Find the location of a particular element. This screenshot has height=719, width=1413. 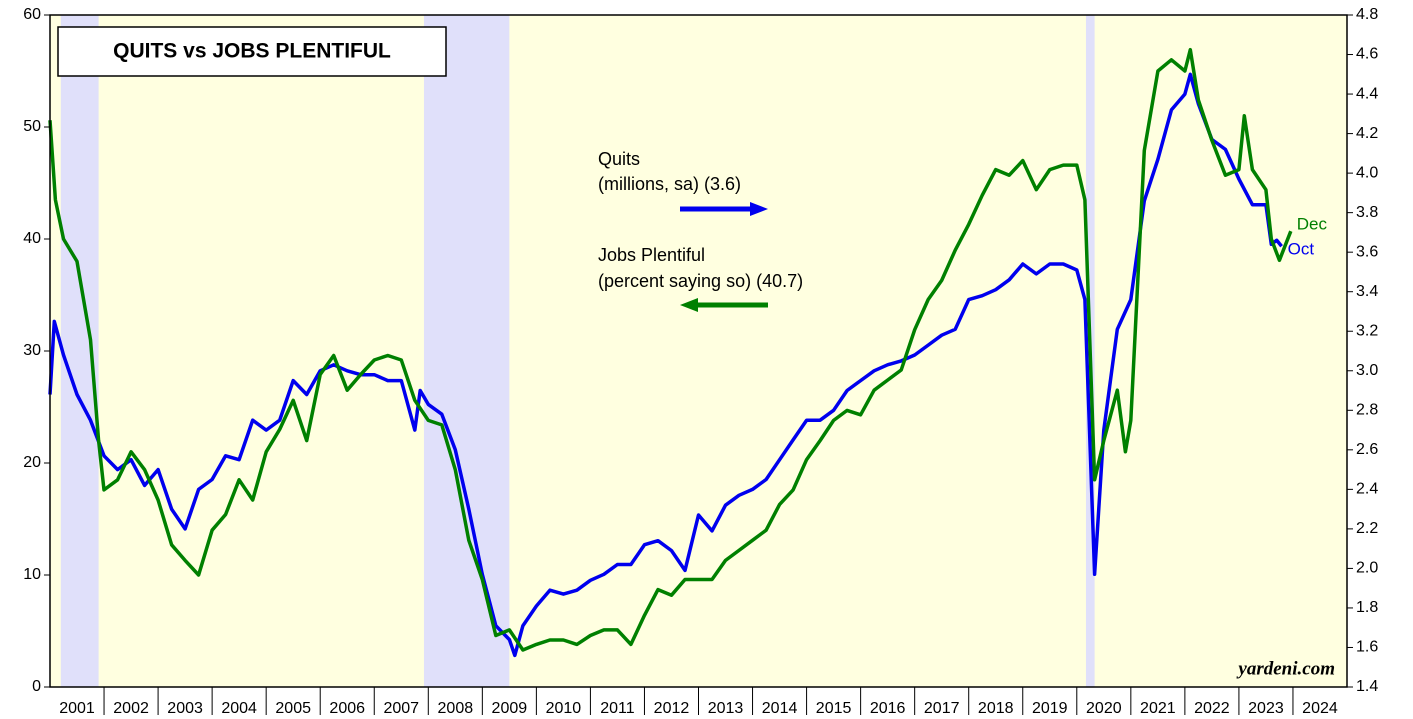

end-label: Oct is located at coordinates (1301, 249).